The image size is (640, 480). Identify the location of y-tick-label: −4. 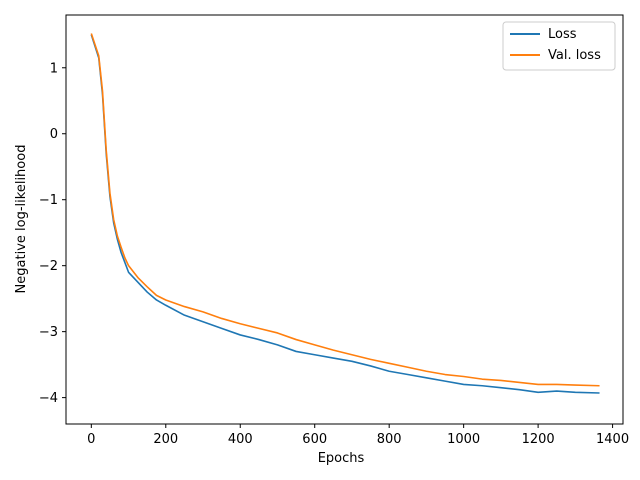
(48, 398).